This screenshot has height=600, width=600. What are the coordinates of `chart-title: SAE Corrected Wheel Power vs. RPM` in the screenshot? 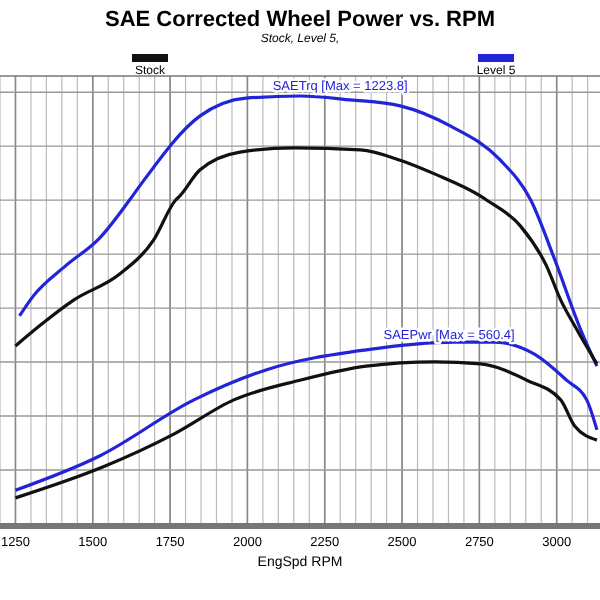 It's located at (300, 20).